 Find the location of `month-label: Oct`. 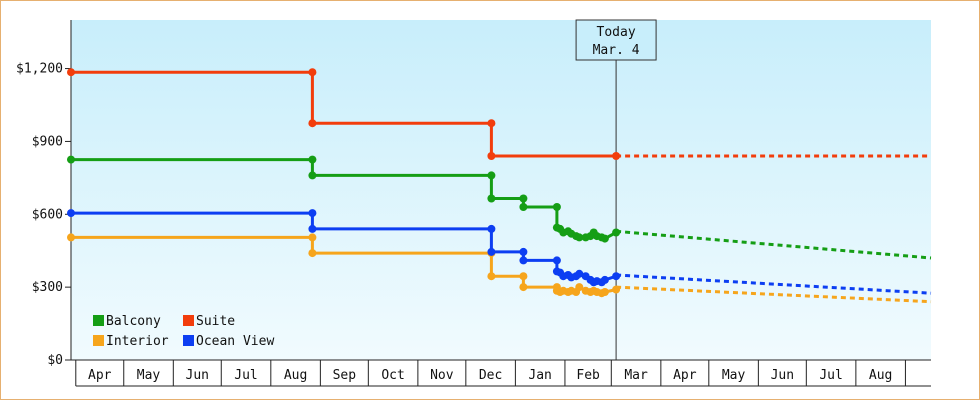

month-label: Oct is located at coordinates (392, 375).